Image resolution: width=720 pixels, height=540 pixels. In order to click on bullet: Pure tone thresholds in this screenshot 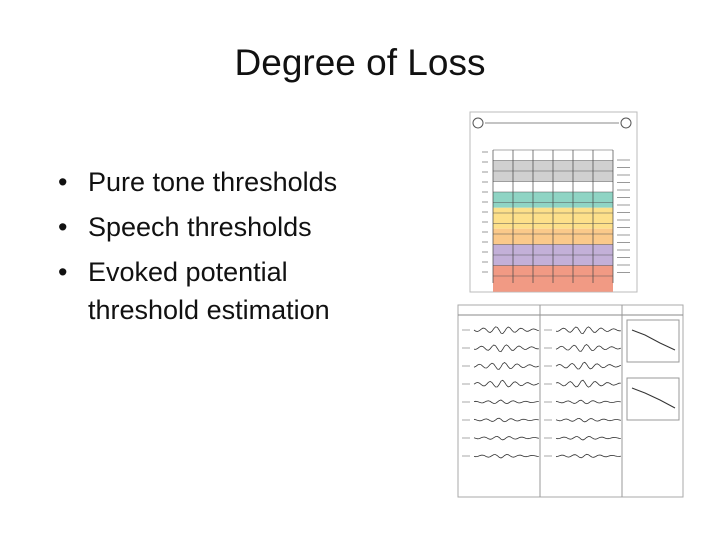, I will do `click(214, 182)`.